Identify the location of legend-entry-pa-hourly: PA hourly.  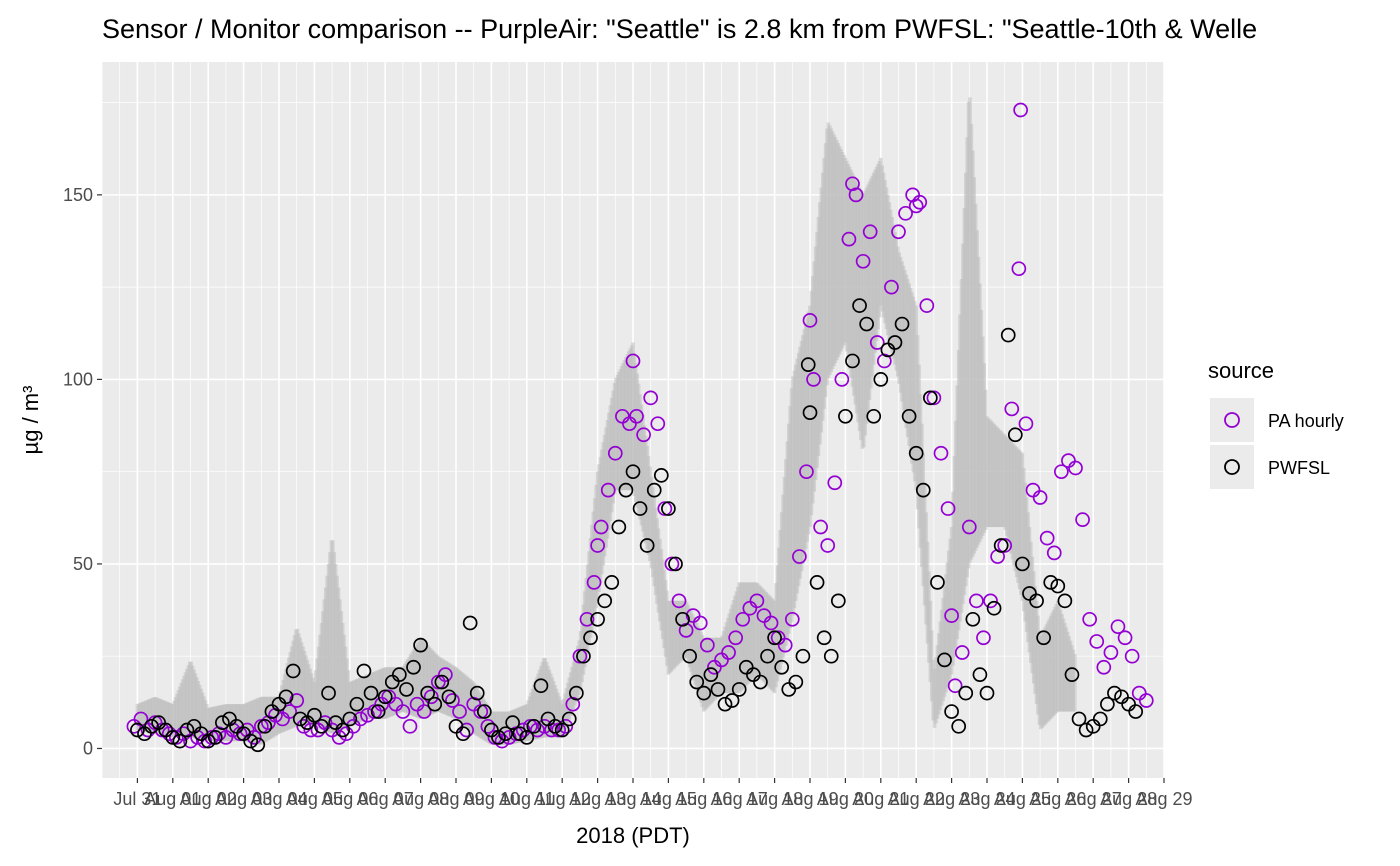
(1277, 420).